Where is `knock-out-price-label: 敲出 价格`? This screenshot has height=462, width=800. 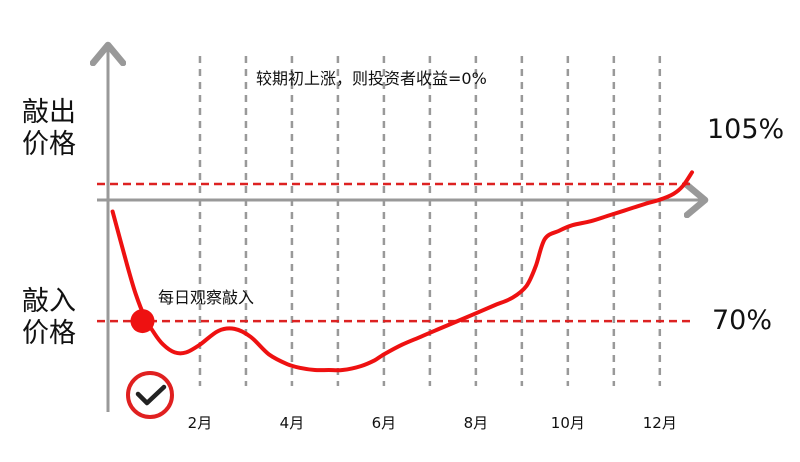 knock-out-price-label: 敲出 价格 is located at coordinates (49, 129).